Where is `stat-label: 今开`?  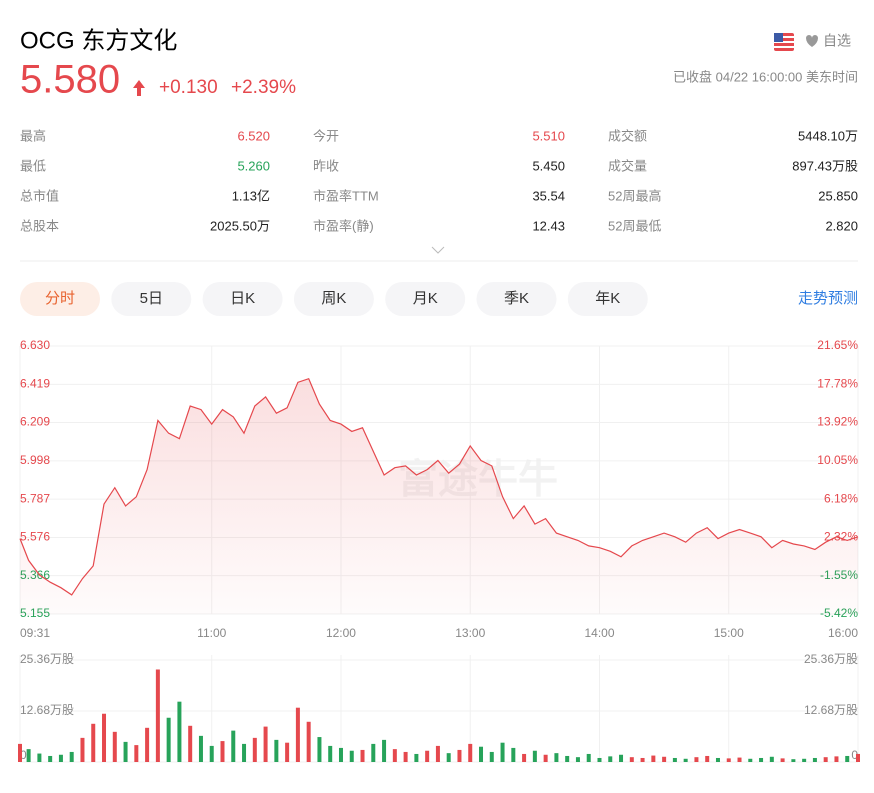
stat-label: 今开 is located at coordinates (326, 135).